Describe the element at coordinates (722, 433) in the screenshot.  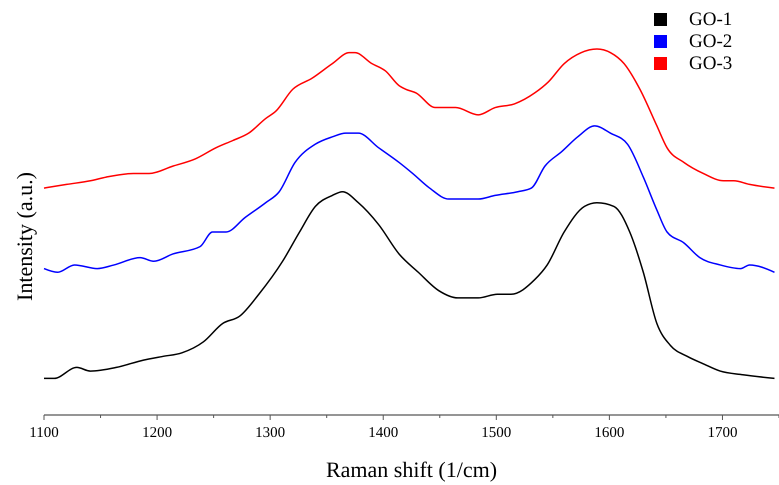
I see `x-tick-label: 1700` at that location.